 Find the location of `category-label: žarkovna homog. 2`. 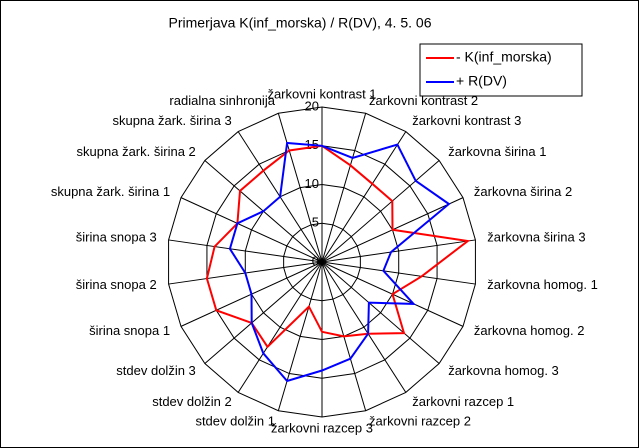

category-label: žarkovna homog. 2 is located at coordinates (529, 330).